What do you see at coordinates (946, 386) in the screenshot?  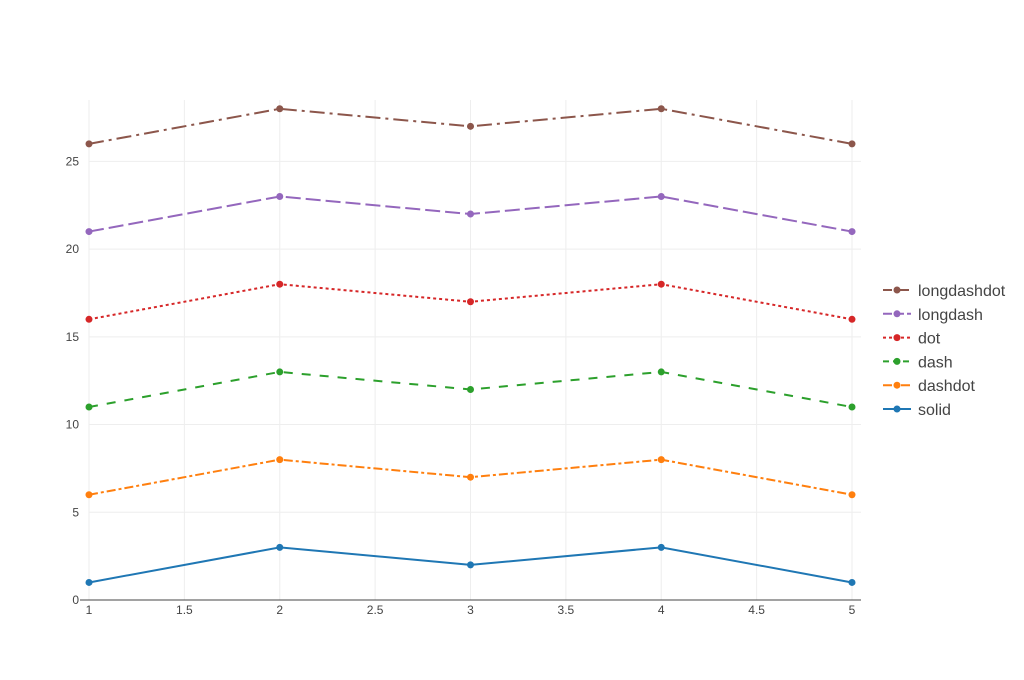 I see `legend-label: dashdot` at bounding box center [946, 386].